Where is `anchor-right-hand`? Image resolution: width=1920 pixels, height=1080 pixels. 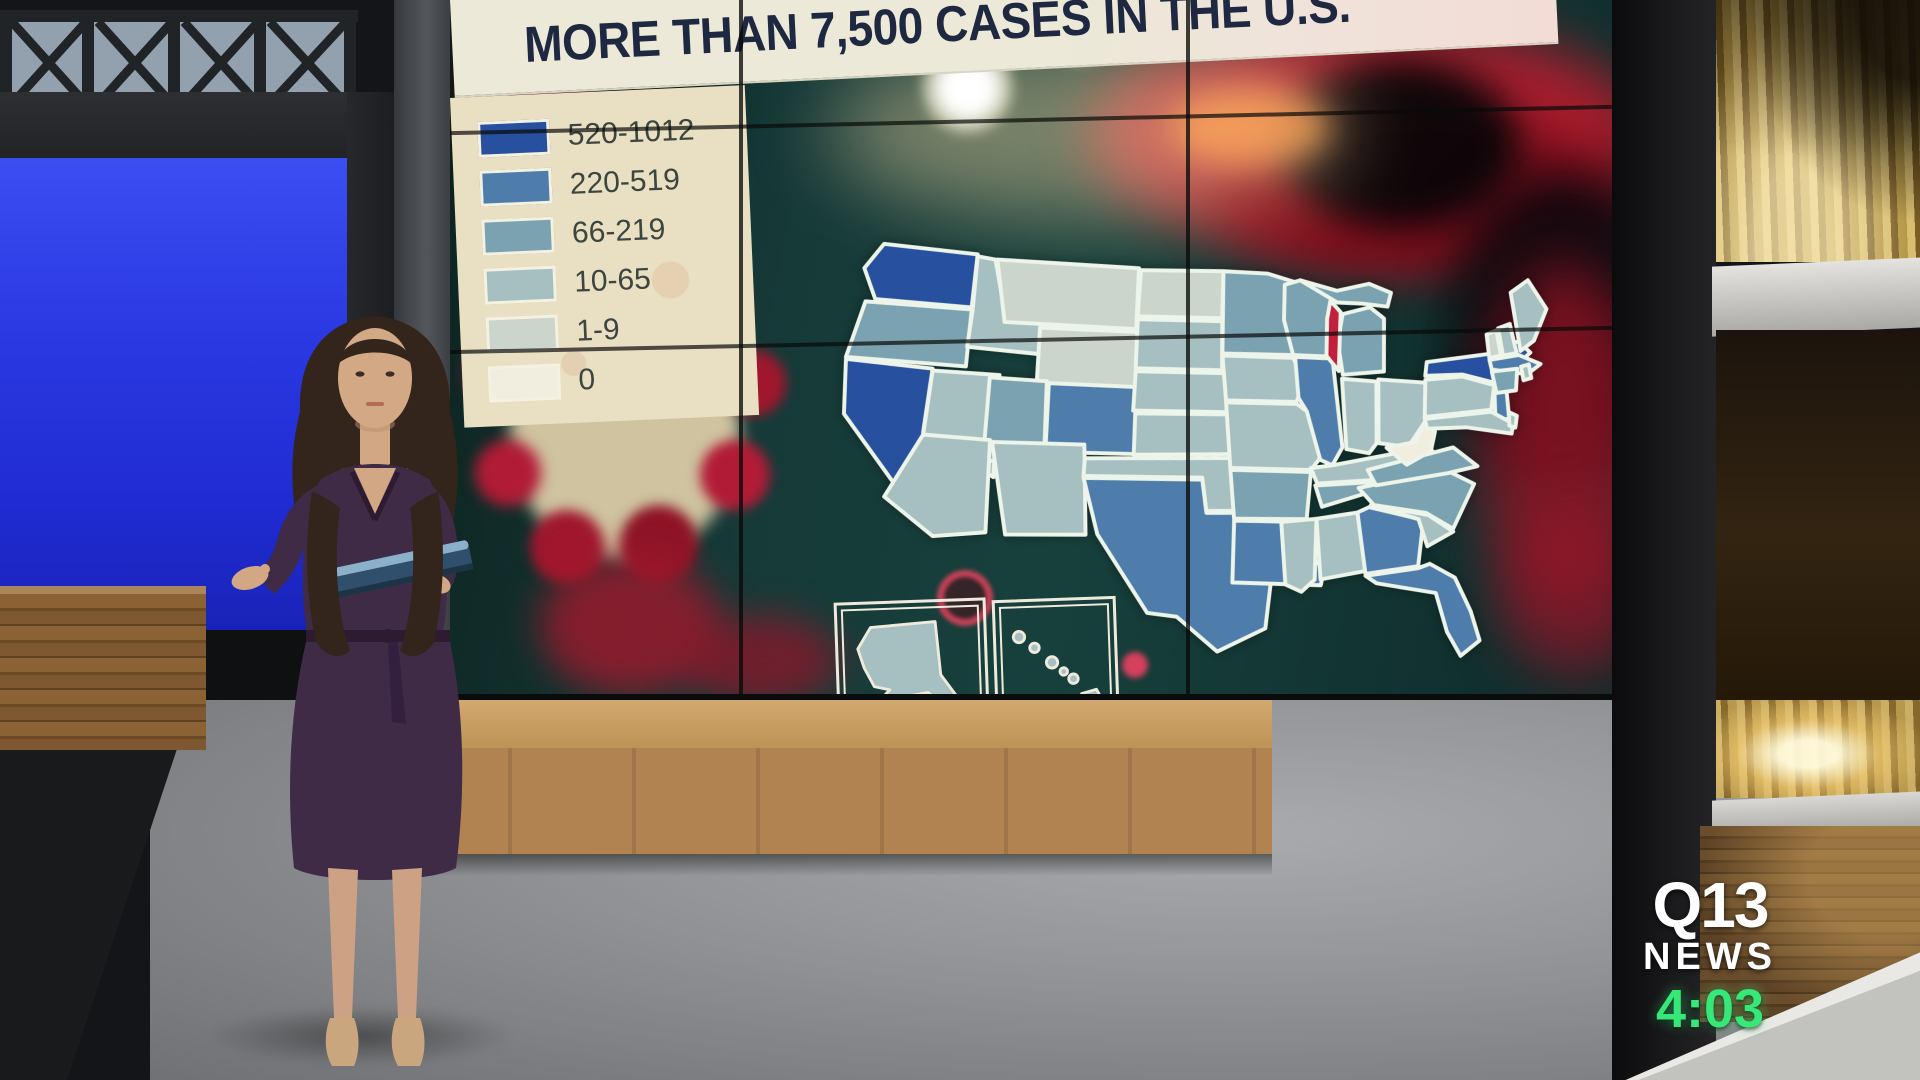
anchor-right-hand is located at coordinates (250, 578).